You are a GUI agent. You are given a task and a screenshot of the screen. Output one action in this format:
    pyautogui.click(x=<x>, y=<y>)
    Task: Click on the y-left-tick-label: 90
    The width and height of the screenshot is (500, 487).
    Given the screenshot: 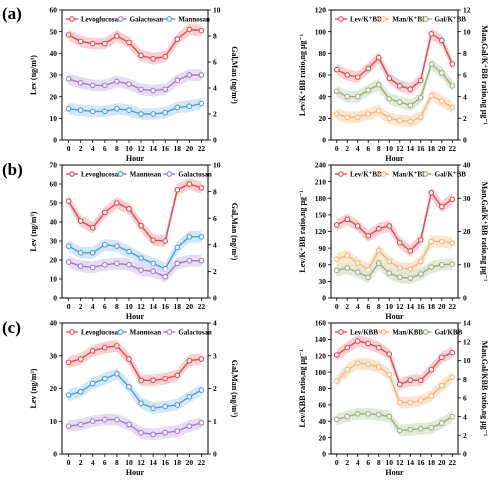 What is the action you would take?
    pyautogui.click(x=323, y=248)
    